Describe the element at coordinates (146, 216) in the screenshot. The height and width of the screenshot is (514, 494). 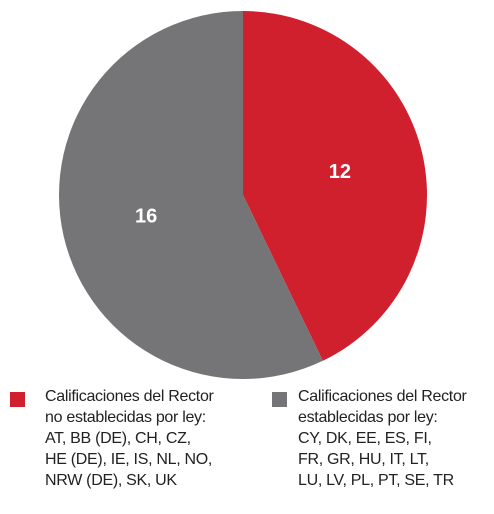
I see `value-label: 16` at that location.